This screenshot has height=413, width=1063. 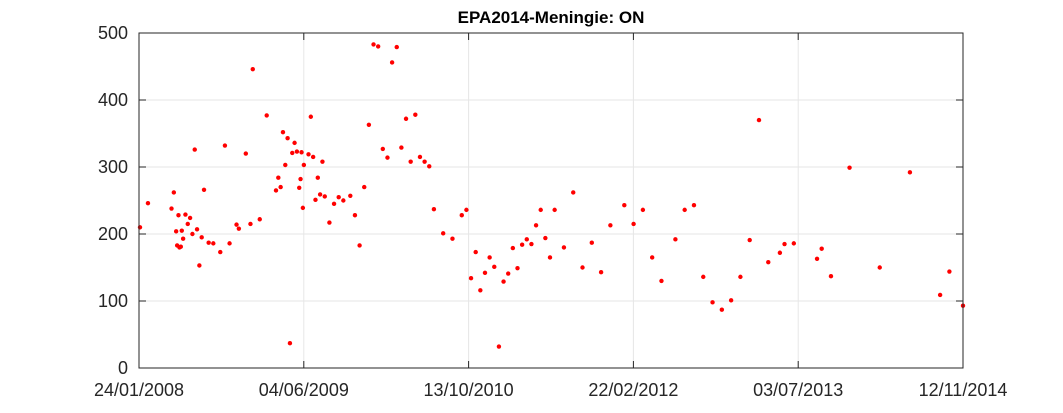 What do you see at coordinates (113, 33) in the screenshot?
I see `y-tick-label: 500` at bounding box center [113, 33].